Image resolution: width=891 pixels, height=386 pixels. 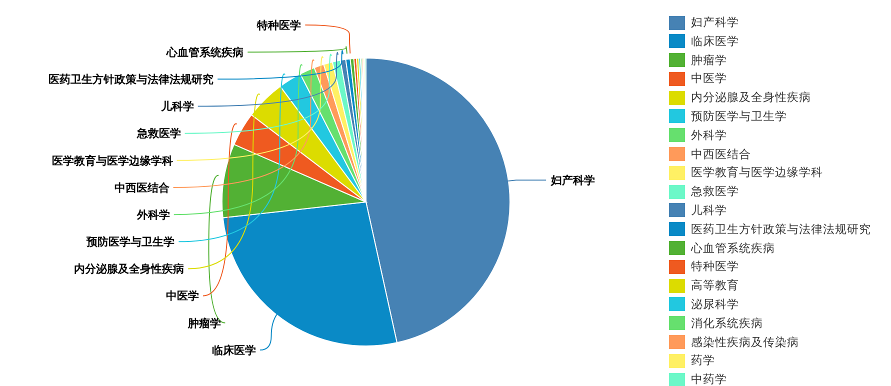 I want to click on slice-label: 急救医学, so click(x=158, y=133).